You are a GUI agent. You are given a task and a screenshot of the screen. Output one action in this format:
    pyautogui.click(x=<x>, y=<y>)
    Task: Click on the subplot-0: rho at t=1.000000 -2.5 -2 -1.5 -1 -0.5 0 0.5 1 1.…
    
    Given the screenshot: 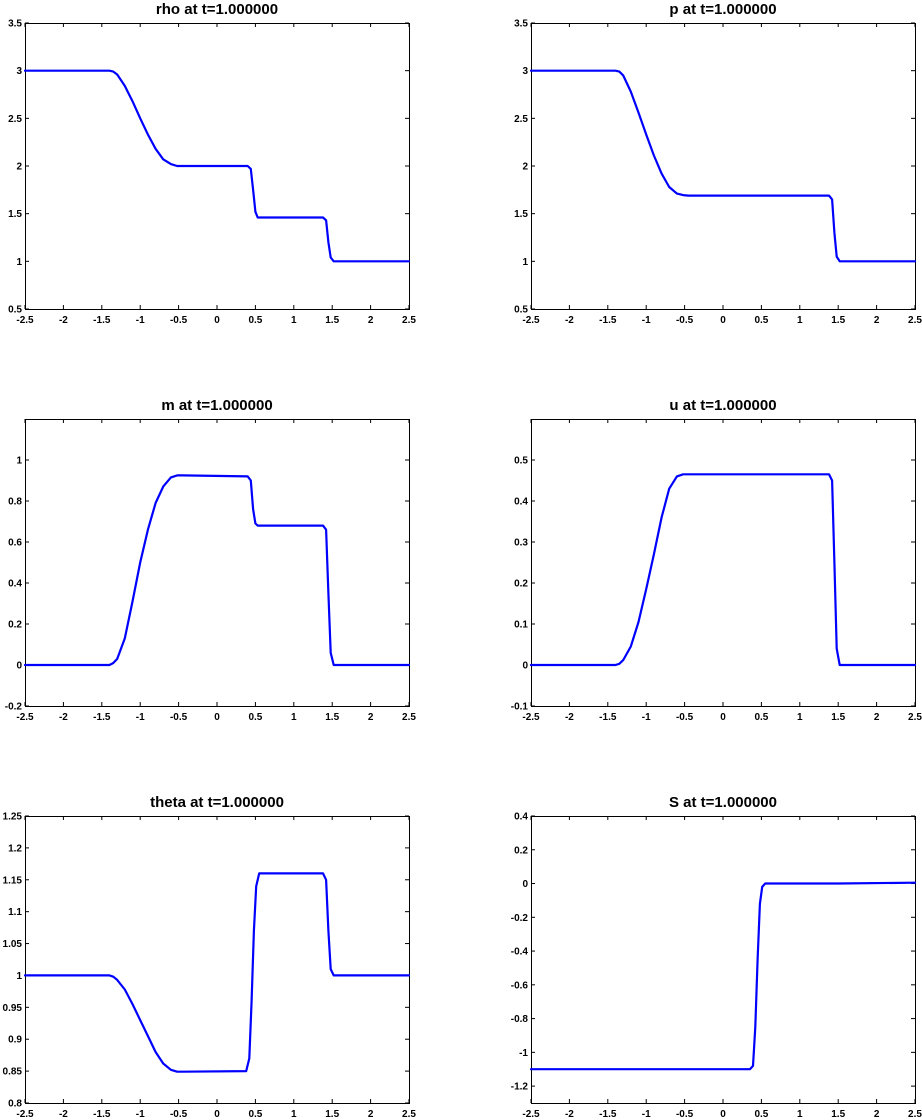 What is the action you would take?
    pyautogui.click(x=212, y=163)
    